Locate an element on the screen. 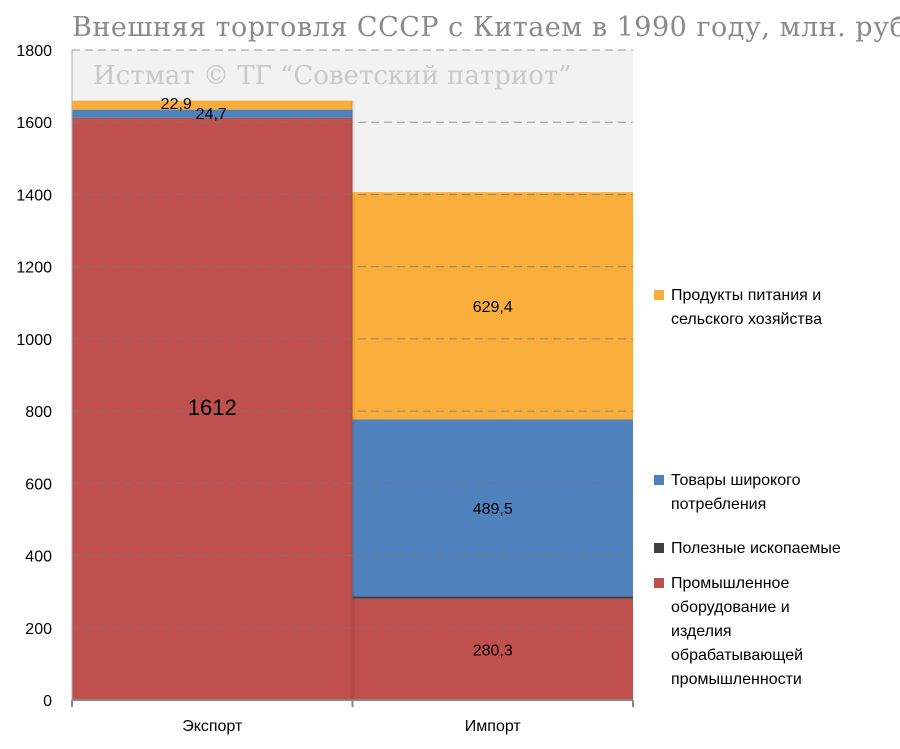  x-category-label: Импорт is located at coordinates (493, 726).